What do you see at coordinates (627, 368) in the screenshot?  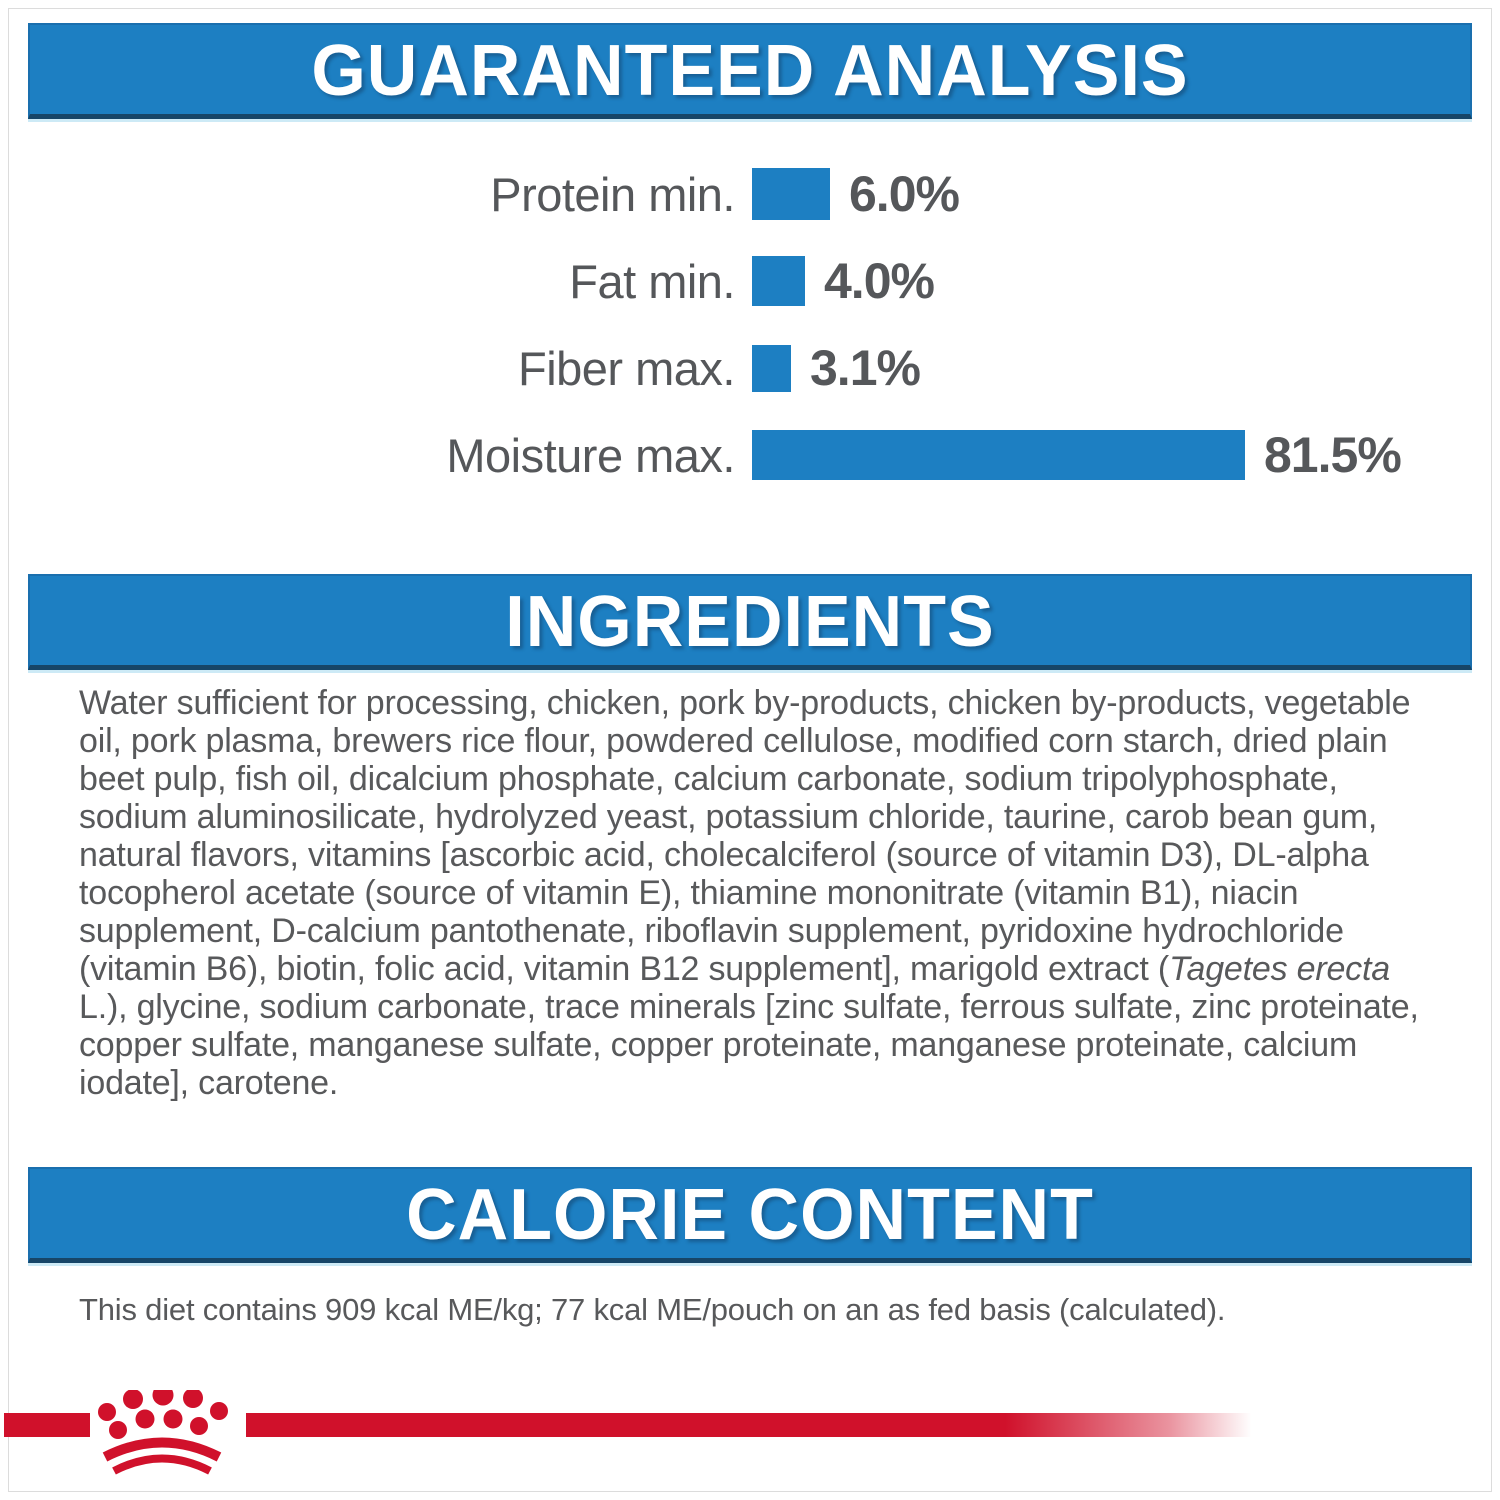 I see `chart-category-label: Fiber max.` at bounding box center [627, 368].